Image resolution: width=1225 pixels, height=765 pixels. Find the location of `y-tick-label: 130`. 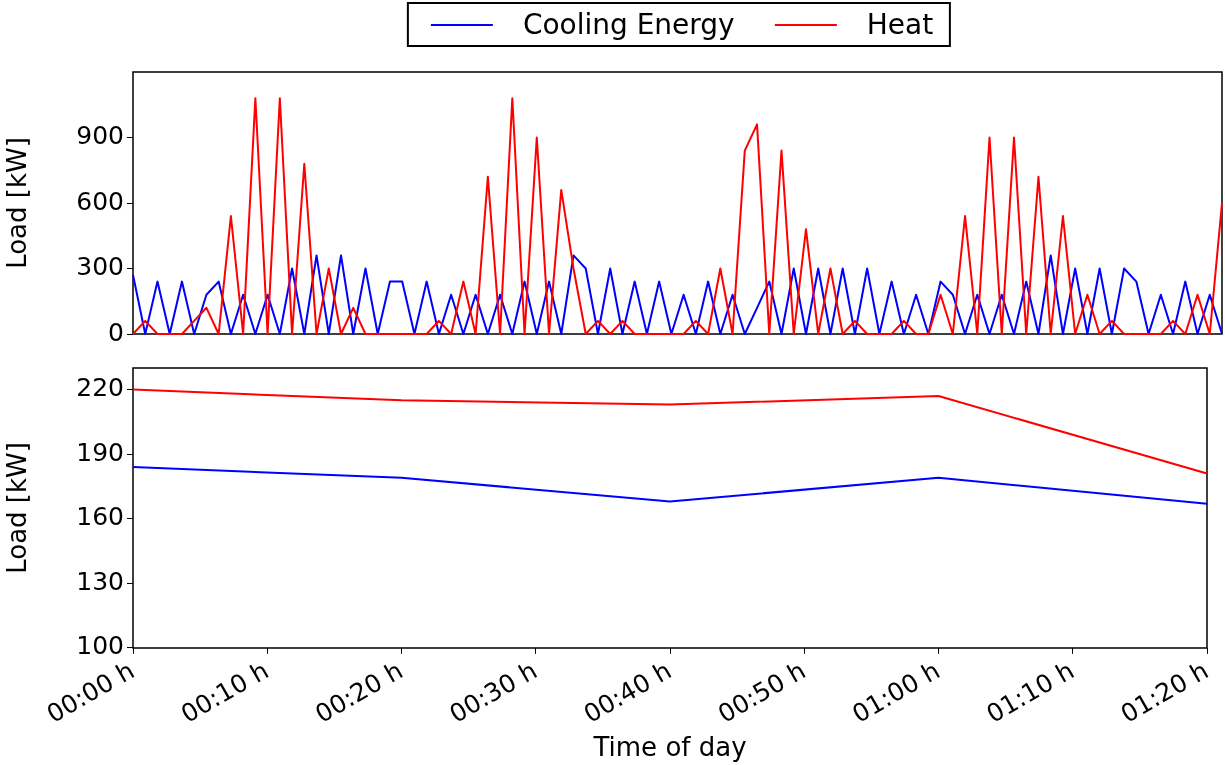

y-tick-label: 130 is located at coordinates (100, 581).